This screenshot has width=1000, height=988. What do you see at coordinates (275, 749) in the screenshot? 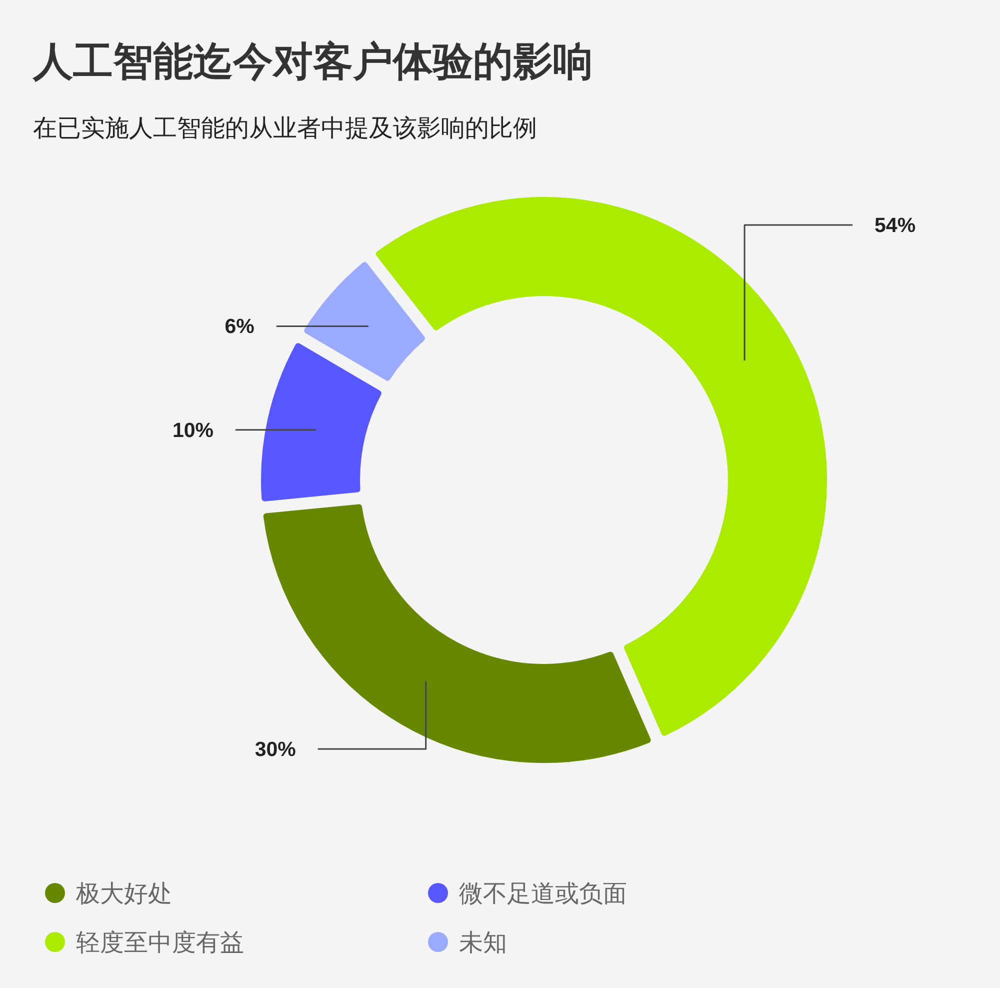
I see `data-label: 30%` at bounding box center [275, 749].